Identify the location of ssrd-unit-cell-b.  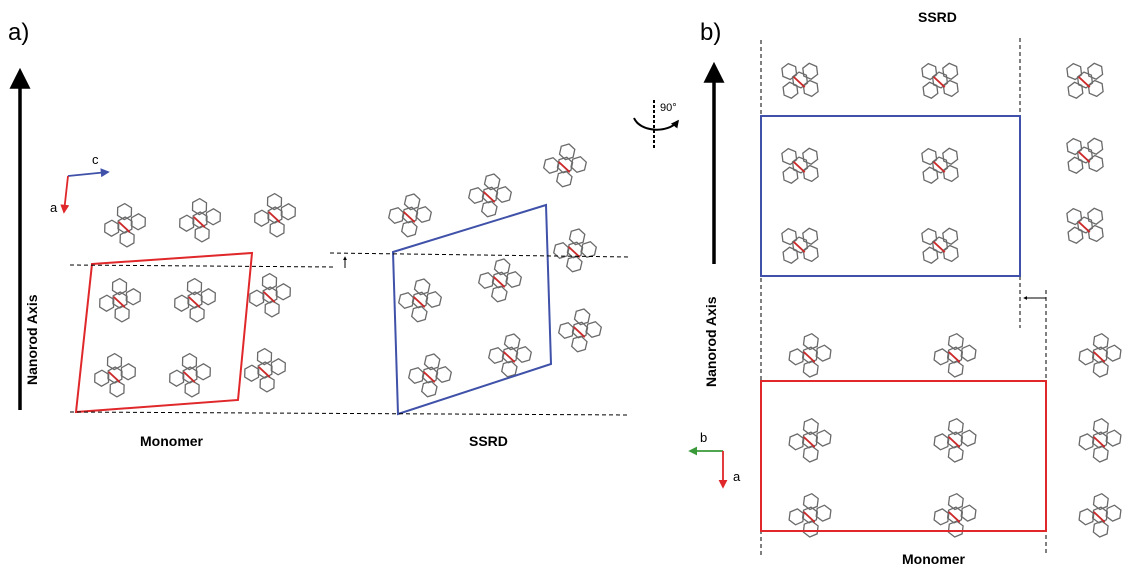
(890, 196).